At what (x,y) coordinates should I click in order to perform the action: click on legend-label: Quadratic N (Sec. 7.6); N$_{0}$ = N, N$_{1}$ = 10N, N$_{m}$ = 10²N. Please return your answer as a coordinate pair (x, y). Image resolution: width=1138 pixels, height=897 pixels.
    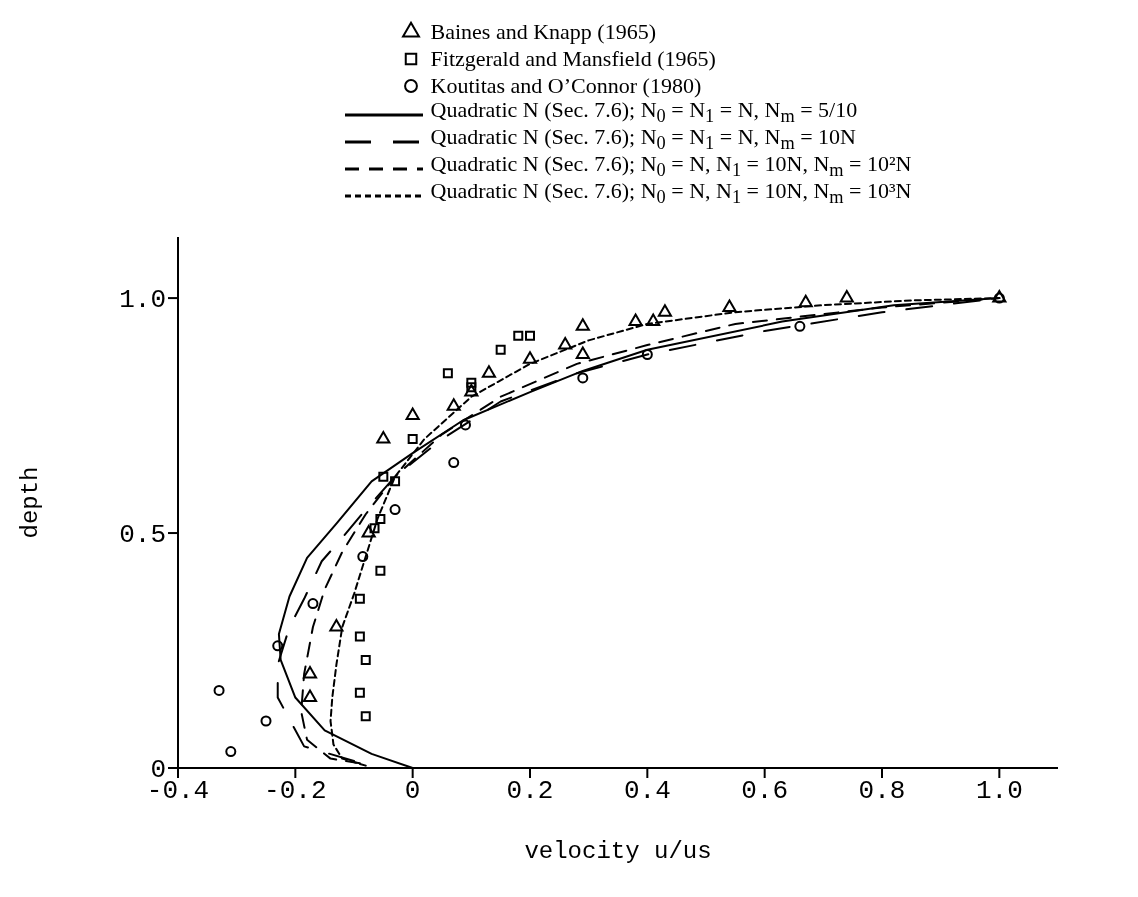
    Looking at the image, I should click on (671, 166).